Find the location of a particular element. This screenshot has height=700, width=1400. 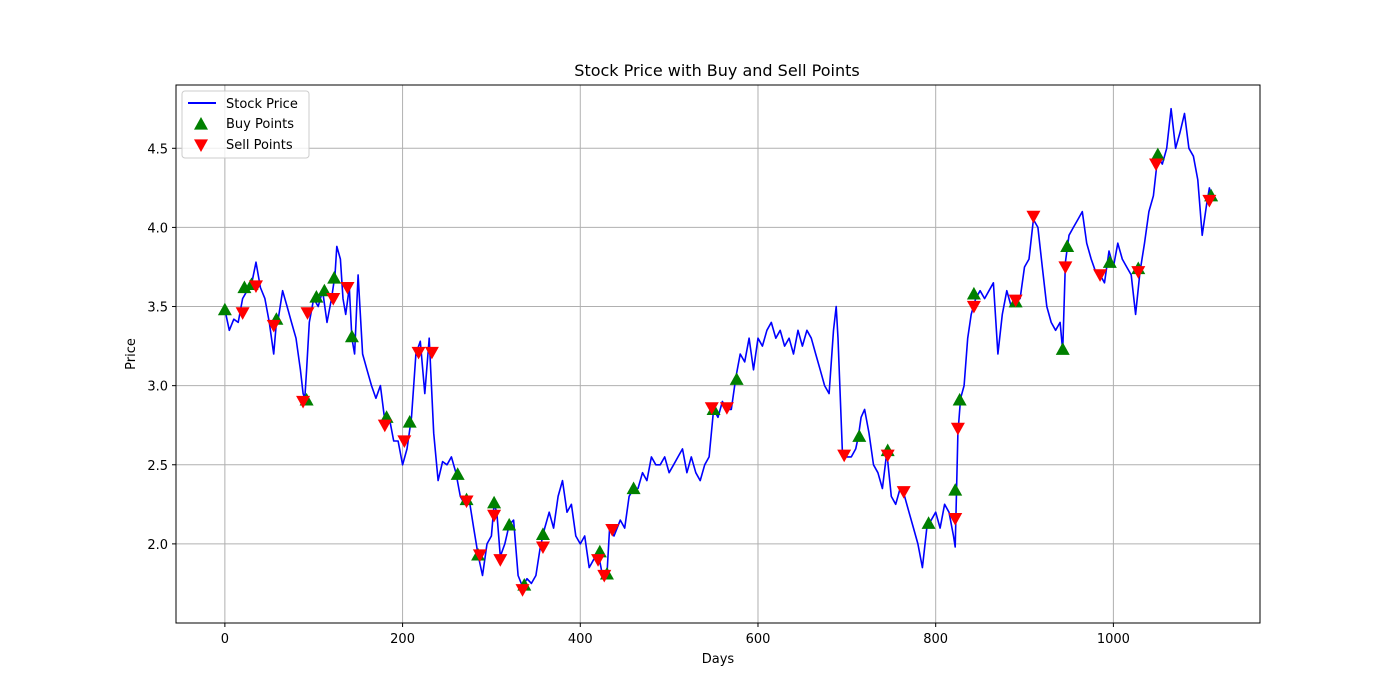

x-tick-label: 1000 is located at coordinates (1113, 639).